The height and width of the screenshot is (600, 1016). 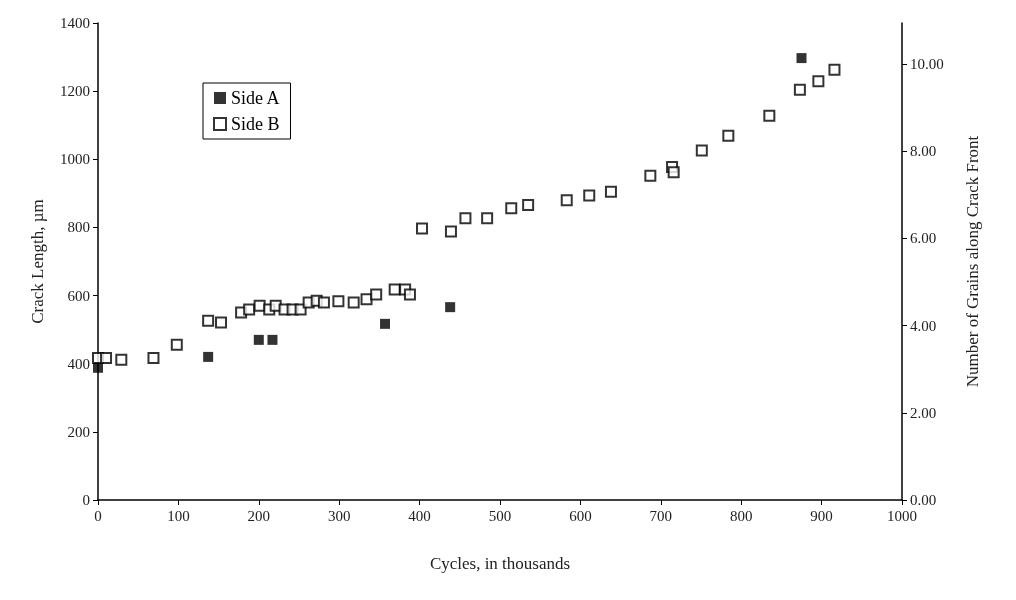 I want to click on x-tick-label: 100, so click(x=178, y=515).